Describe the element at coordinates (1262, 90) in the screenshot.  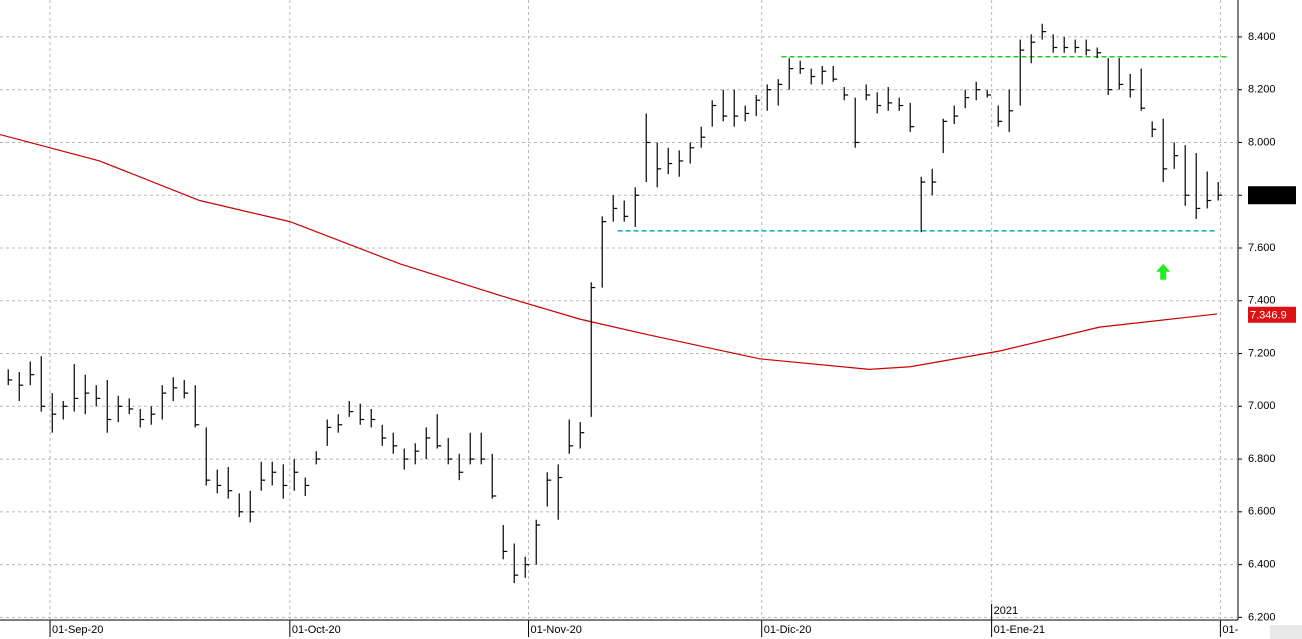
I see `y-tick-label: 8.200` at that location.